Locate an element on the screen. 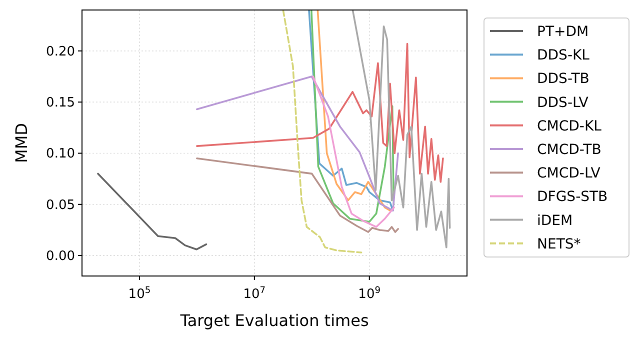 The width and height of the screenshot is (637, 340). legend-label: CMCD-LV is located at coordinates (569, 174).